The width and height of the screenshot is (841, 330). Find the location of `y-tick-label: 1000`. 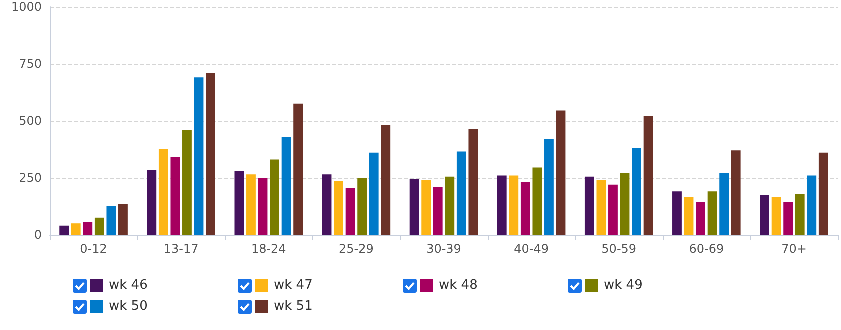

y-tick-label: 1000 is located at coordinates (26, 7).